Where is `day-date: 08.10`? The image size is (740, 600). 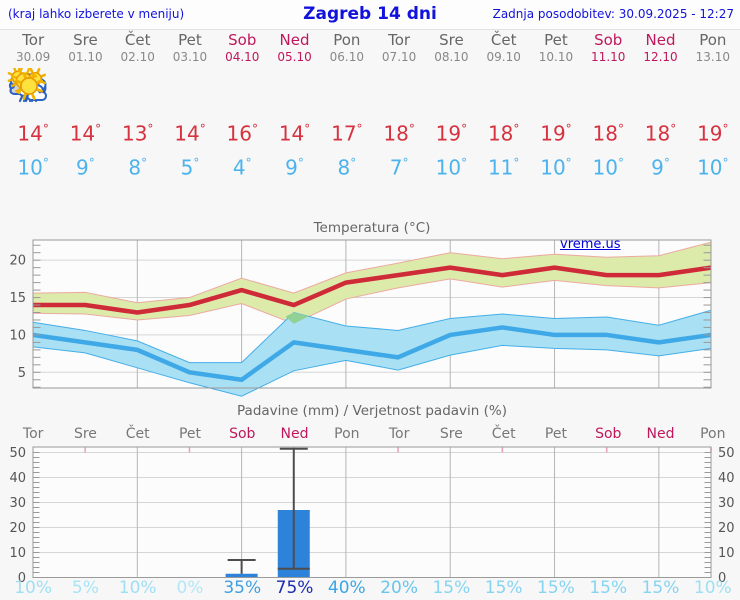
day-date: 08.10 is located at coordinates (451, 57).